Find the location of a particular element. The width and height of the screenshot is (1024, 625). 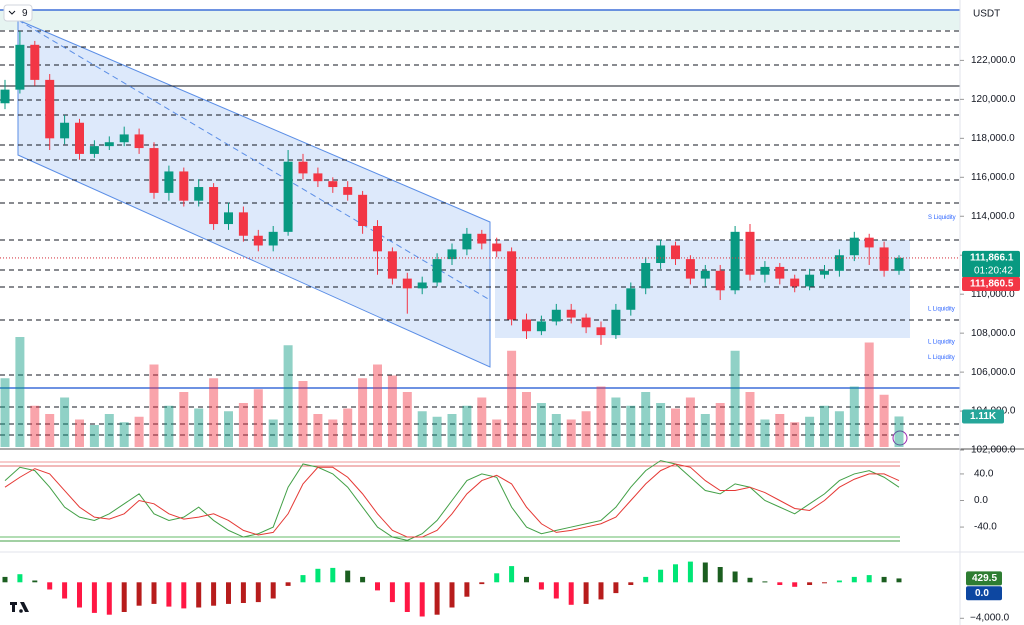

annotation: L Liquidity is located at coordinates (941, 358).